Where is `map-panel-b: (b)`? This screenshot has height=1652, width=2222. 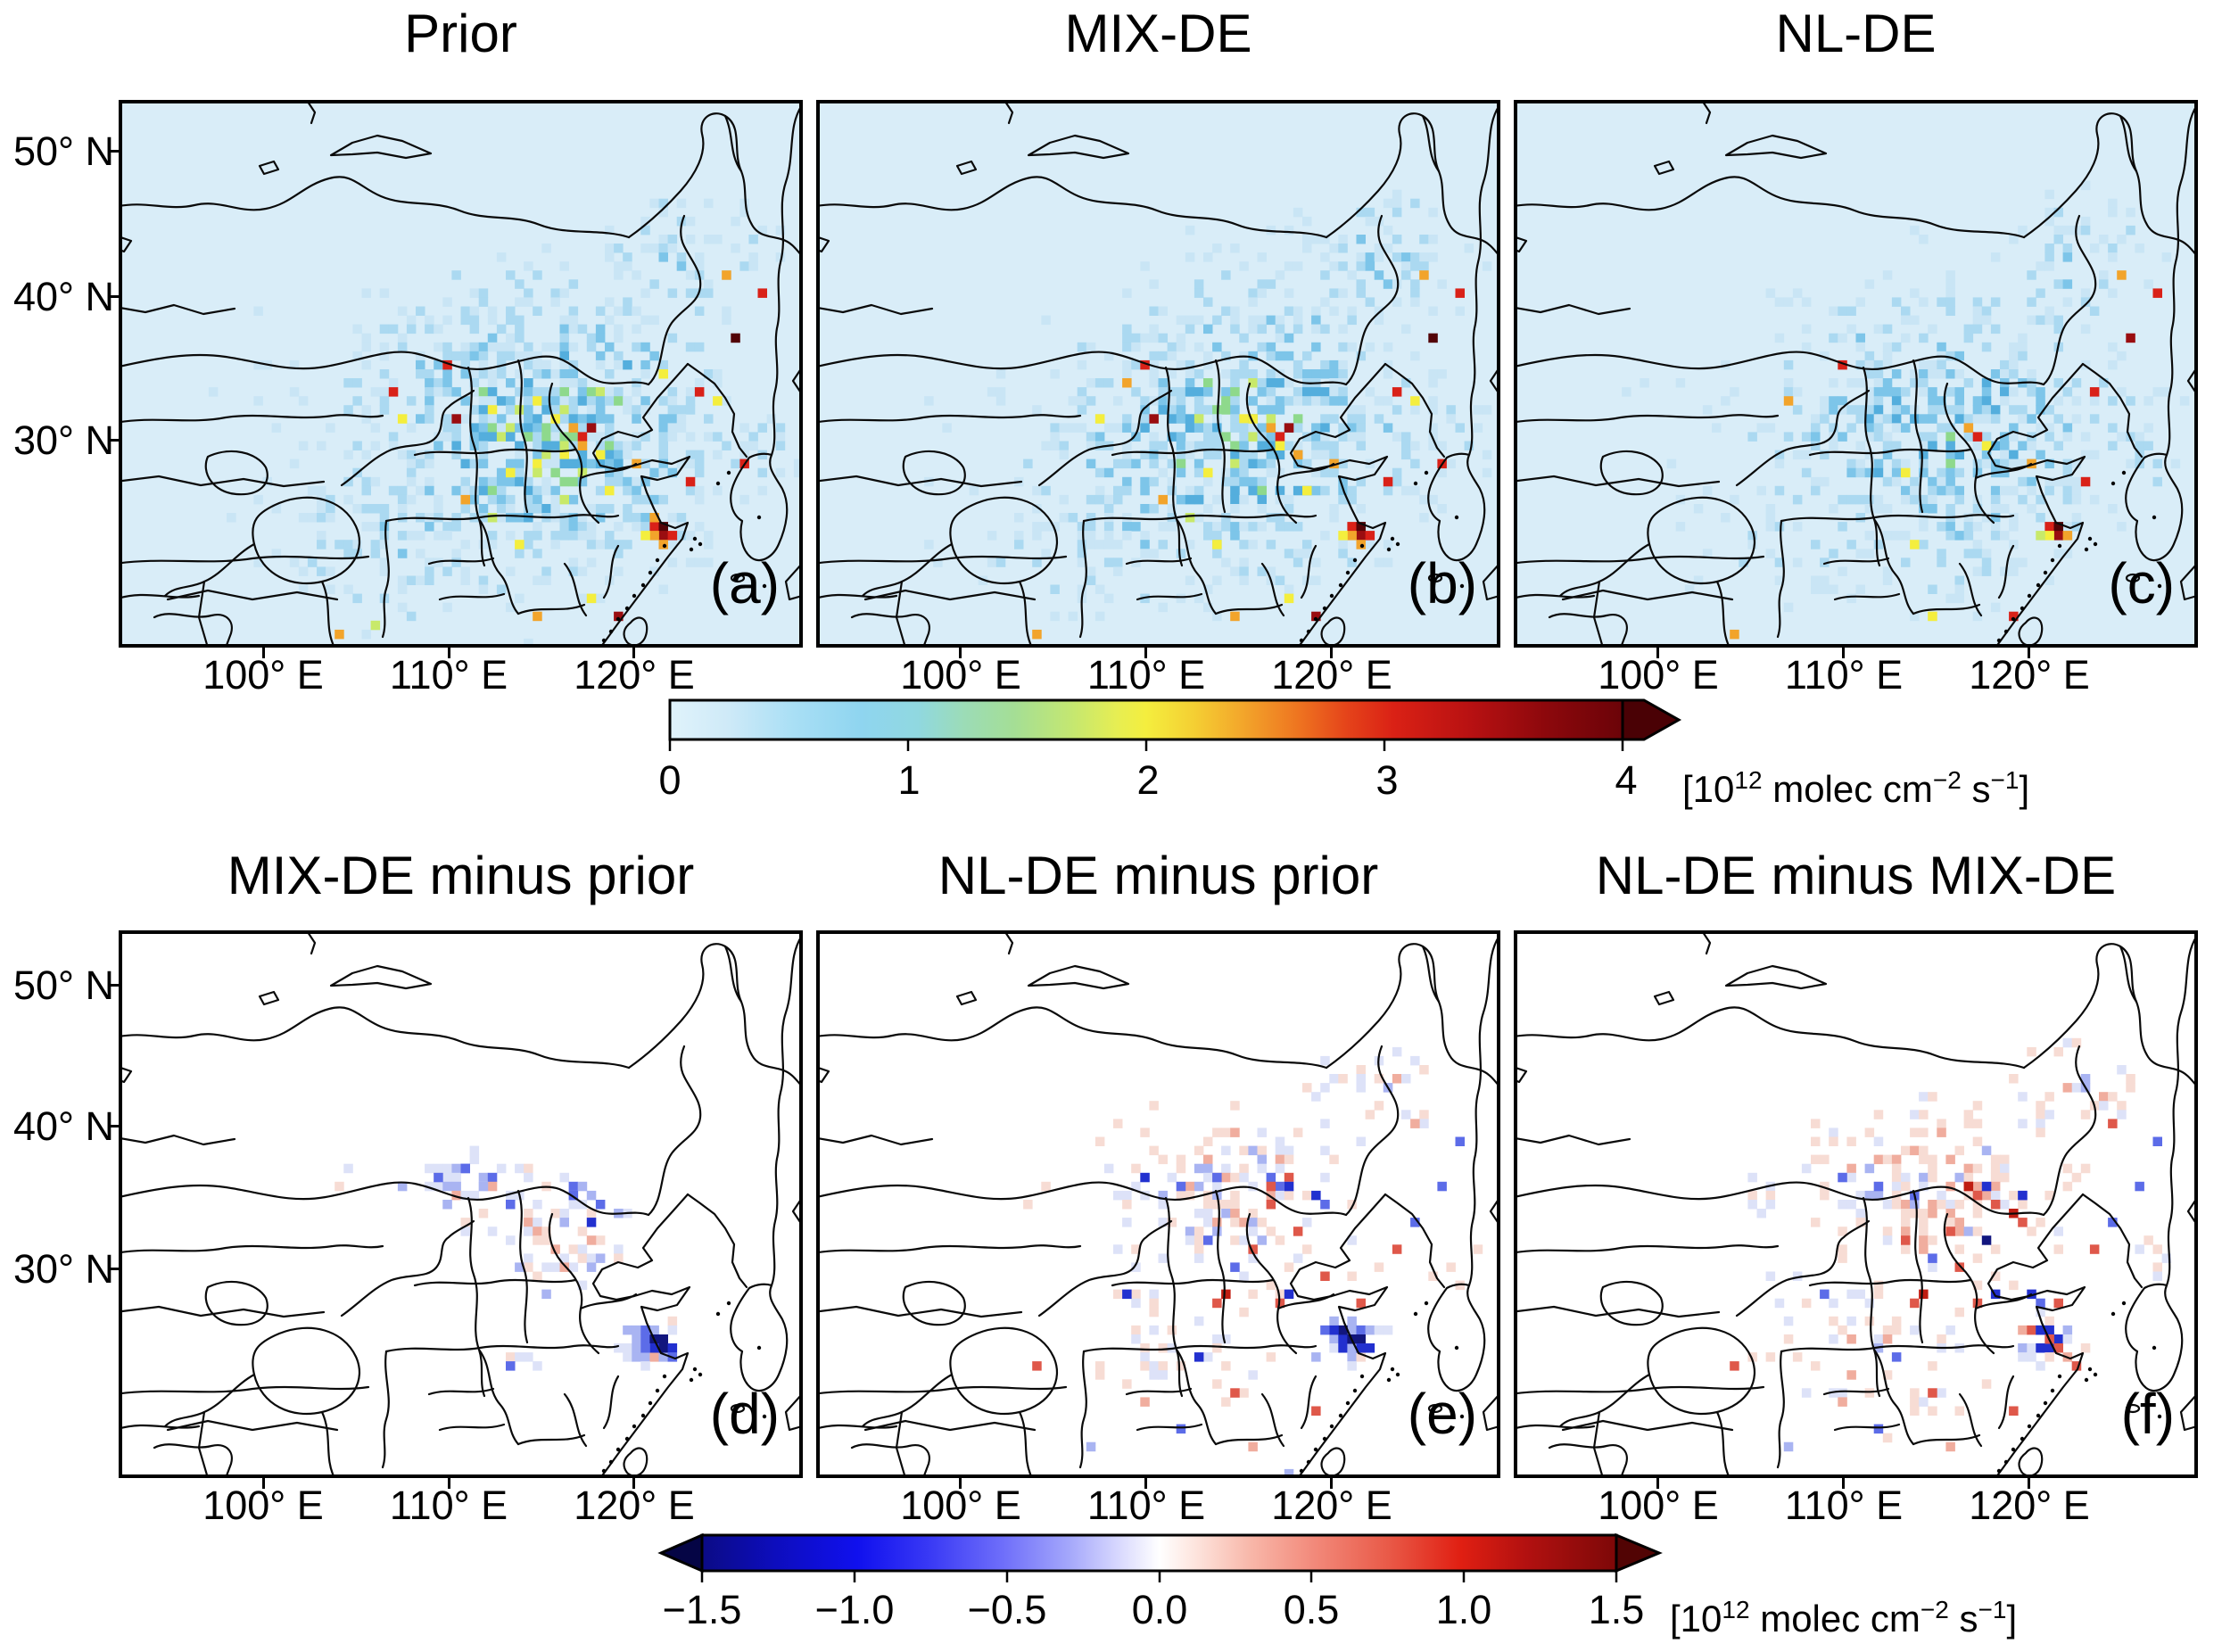 map-panel-b: (b) is located at coordinates (1158, 374).